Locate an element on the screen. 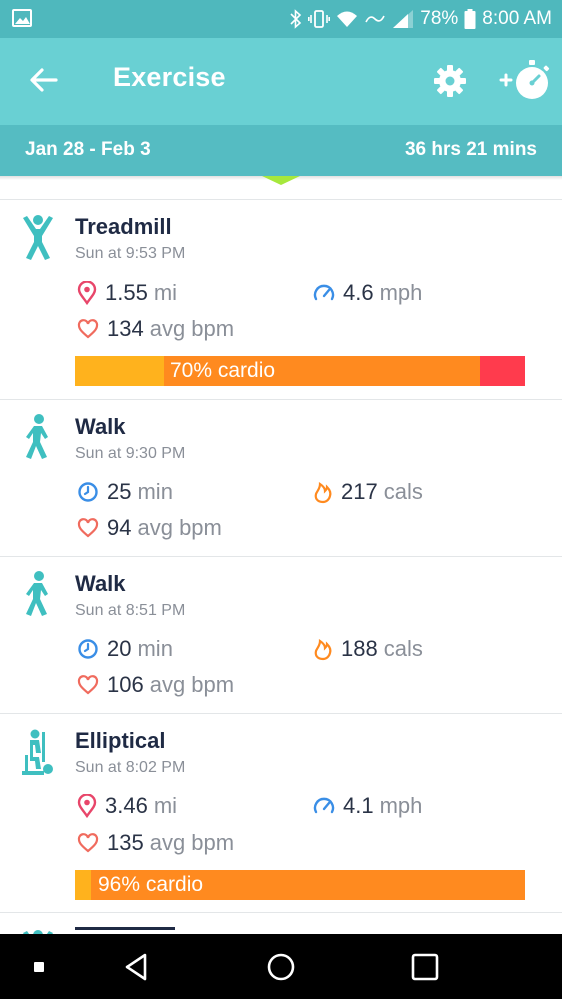 This screenshot has width=562, height=999. heart-rate-stat: 134 avg bpm is located at coordinates (155, 329).